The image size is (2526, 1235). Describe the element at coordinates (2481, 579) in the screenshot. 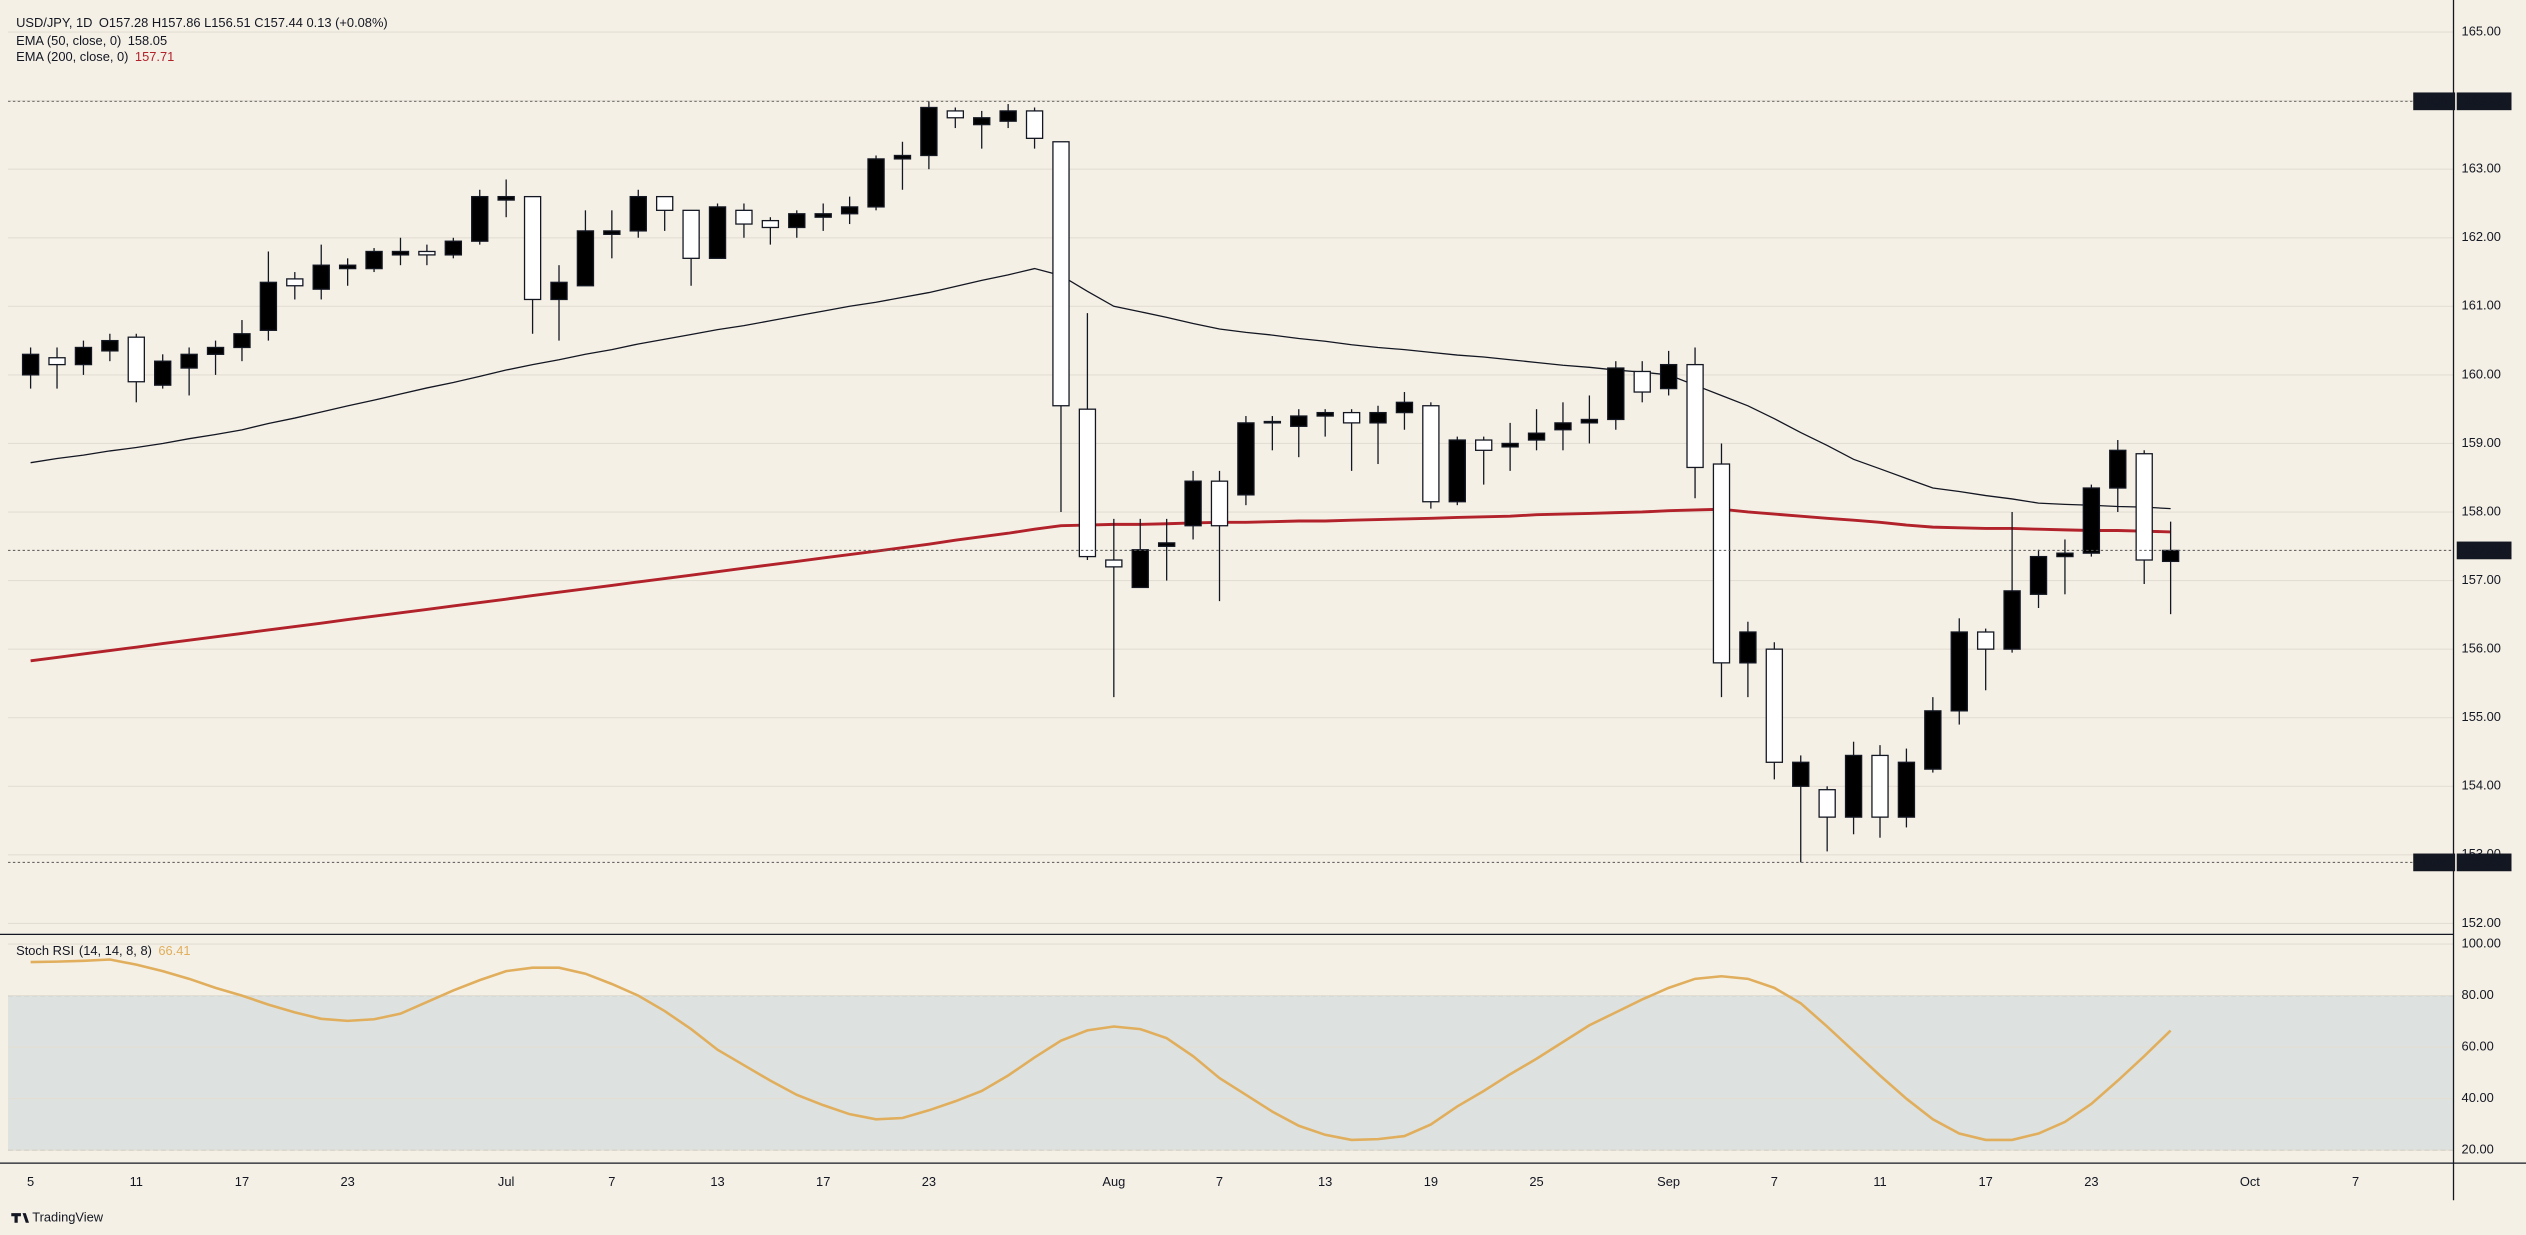

I see `y-tick-label: 157.00` at that location.